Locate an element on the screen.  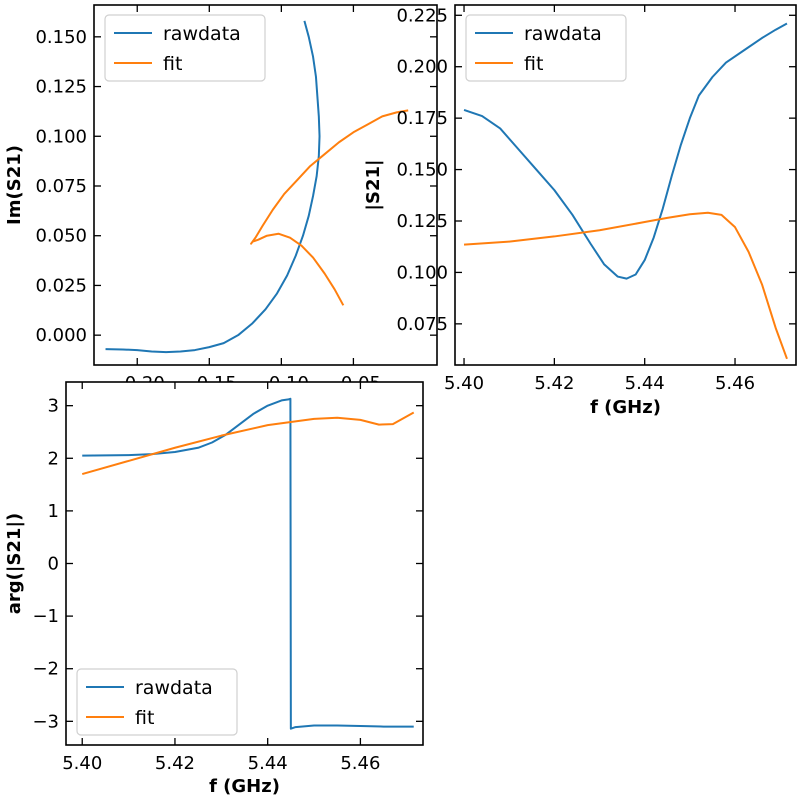
y-tick-label: 0.000 is located at coordinates (61, 335).